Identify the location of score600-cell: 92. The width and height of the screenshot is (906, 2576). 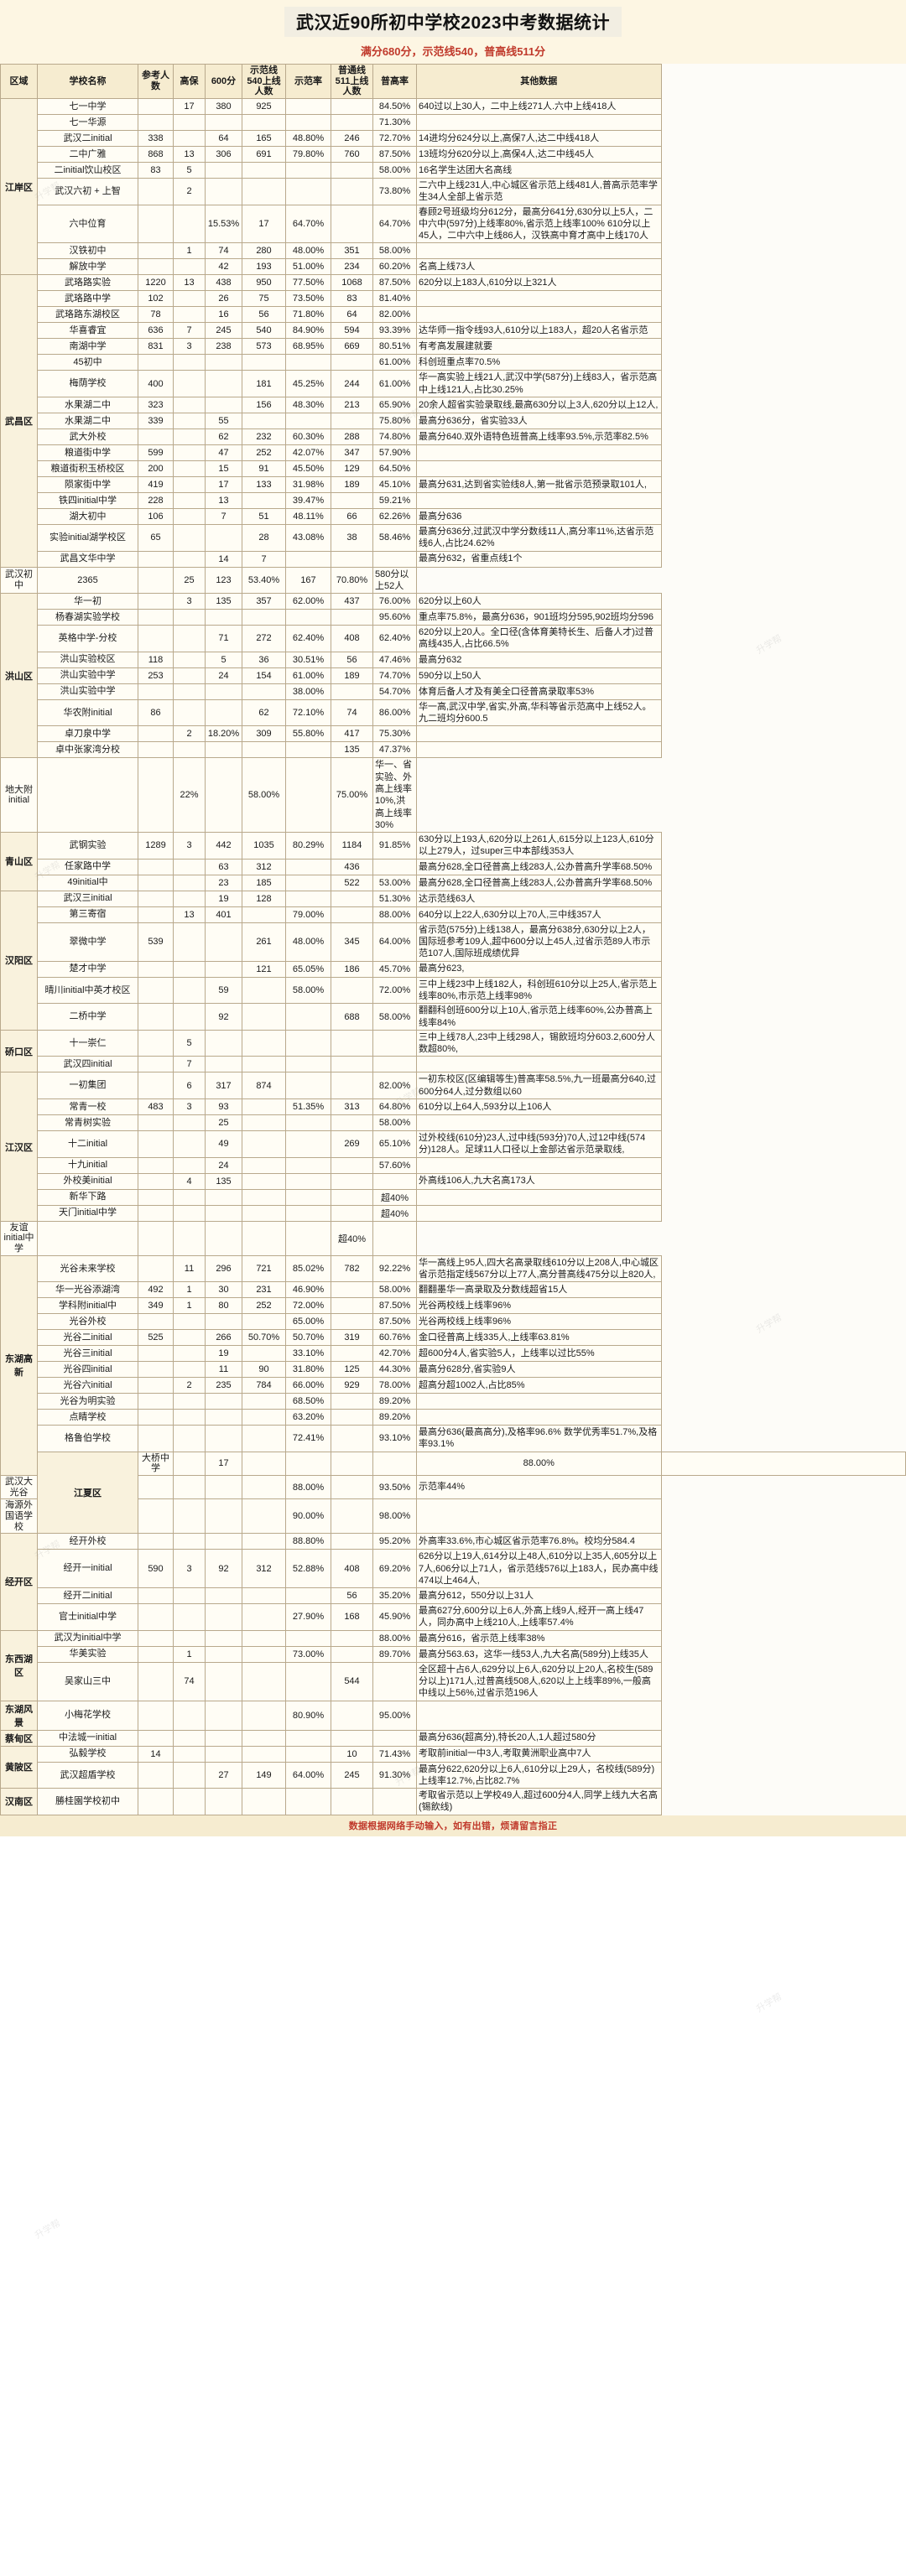
(224, 1017).